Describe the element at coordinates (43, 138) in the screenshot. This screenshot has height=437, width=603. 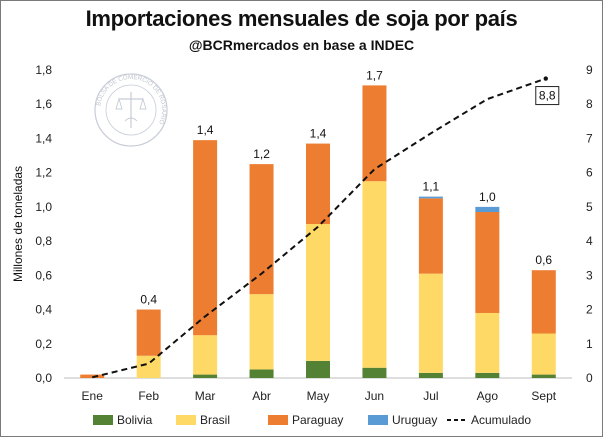
I see `y-tick-label: 1,4` at that location.